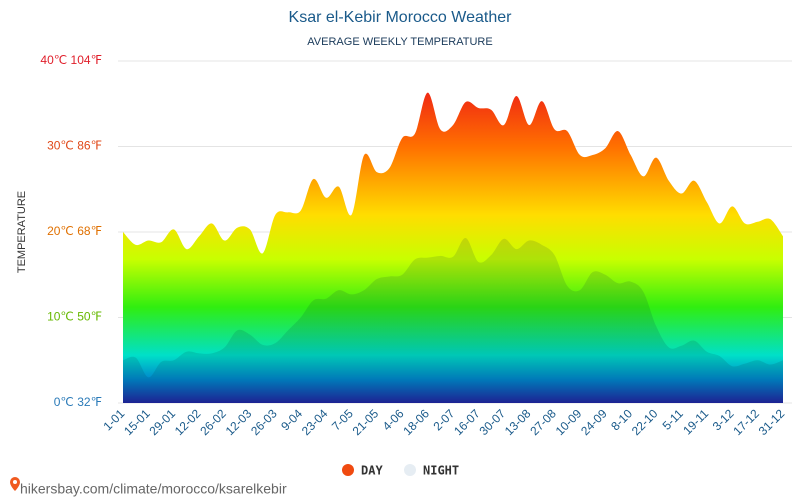 Image resolution: width=800 pixels, height=500 pixels. Describe the element at coordinates (163, 422) in the screenshot. I see `x-tick-label: 29-01` at that location.